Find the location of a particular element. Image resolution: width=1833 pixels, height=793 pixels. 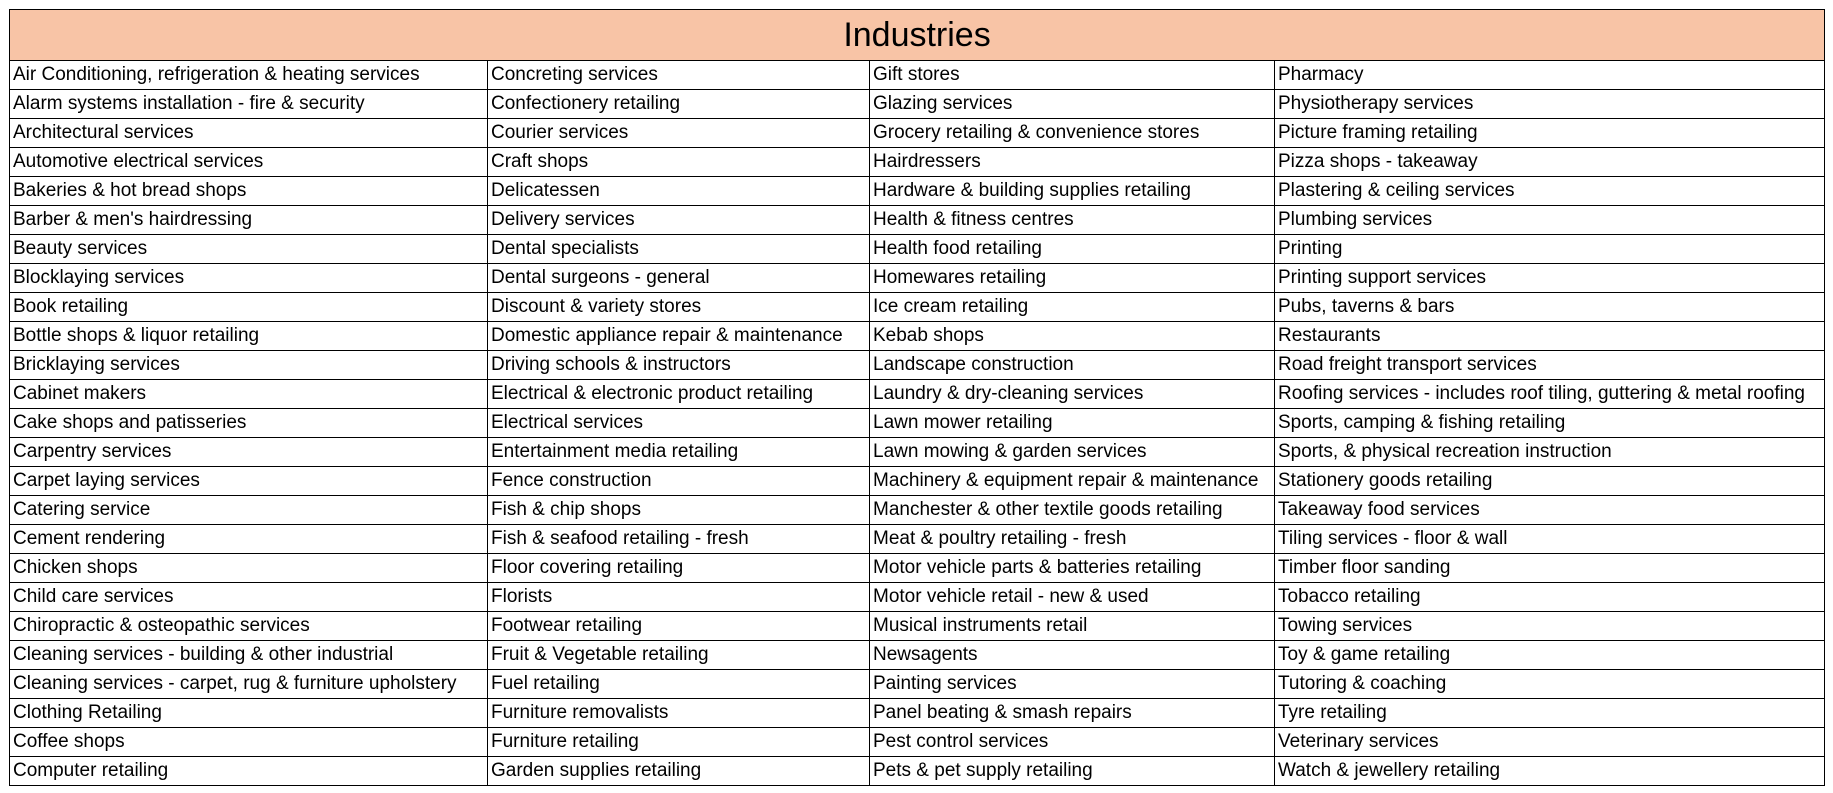

table-cell: Veterinary services is located at coordinates (1549, 742).